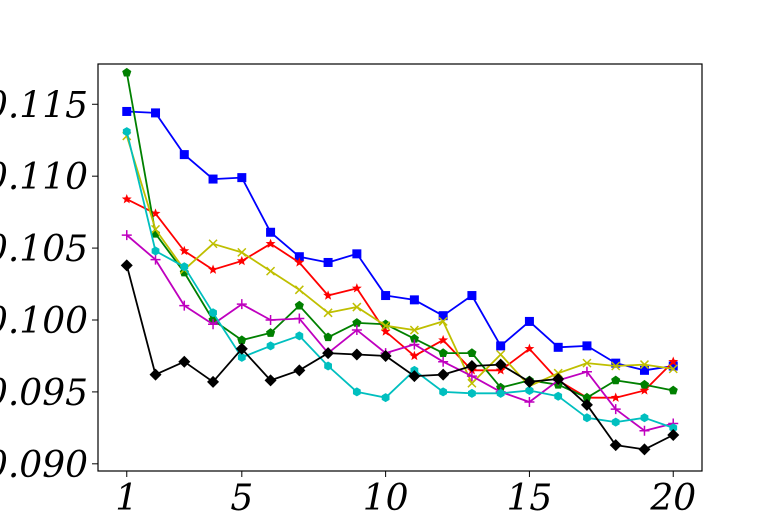 The image size is (780, 530). Describe the element at coordinates (44, 393) in the screenshot. I see `y-tick-label: 0.095` at that location.